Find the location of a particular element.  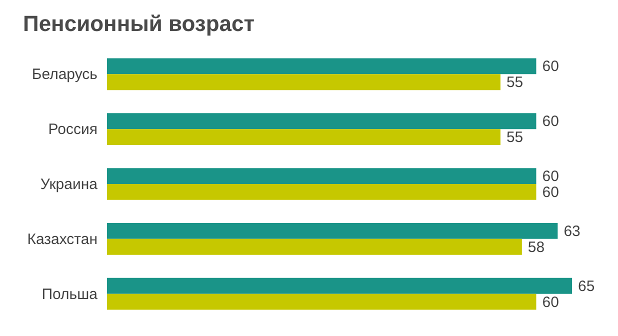

data-label: 58 is located at coordinates (536, 247).